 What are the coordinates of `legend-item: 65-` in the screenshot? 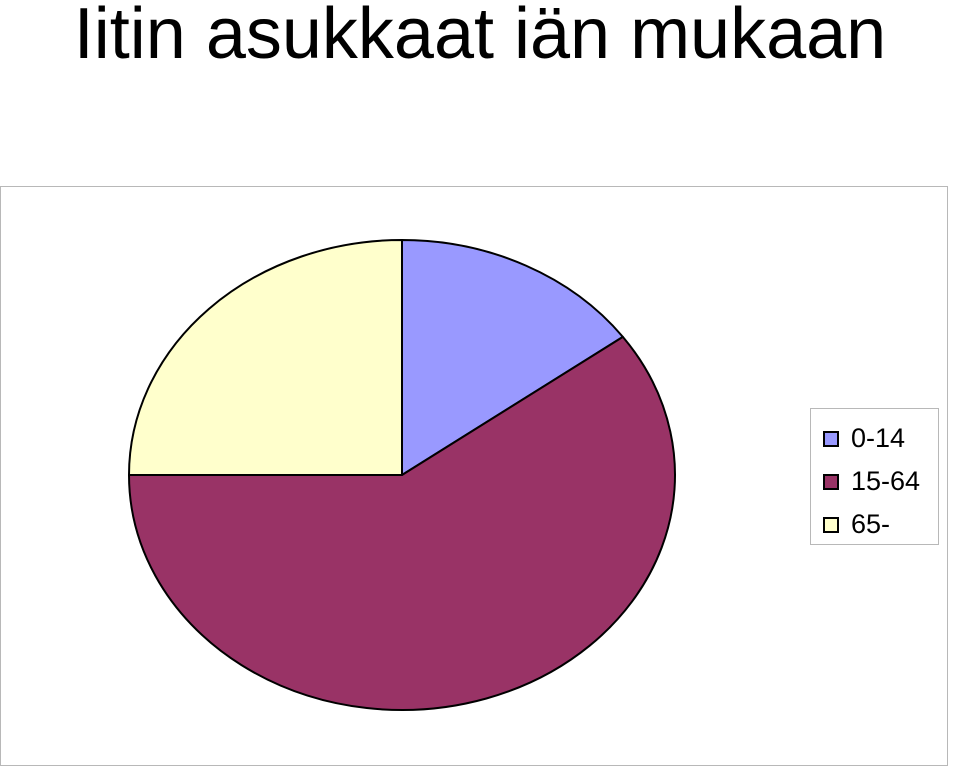 It's located at (880, 524).